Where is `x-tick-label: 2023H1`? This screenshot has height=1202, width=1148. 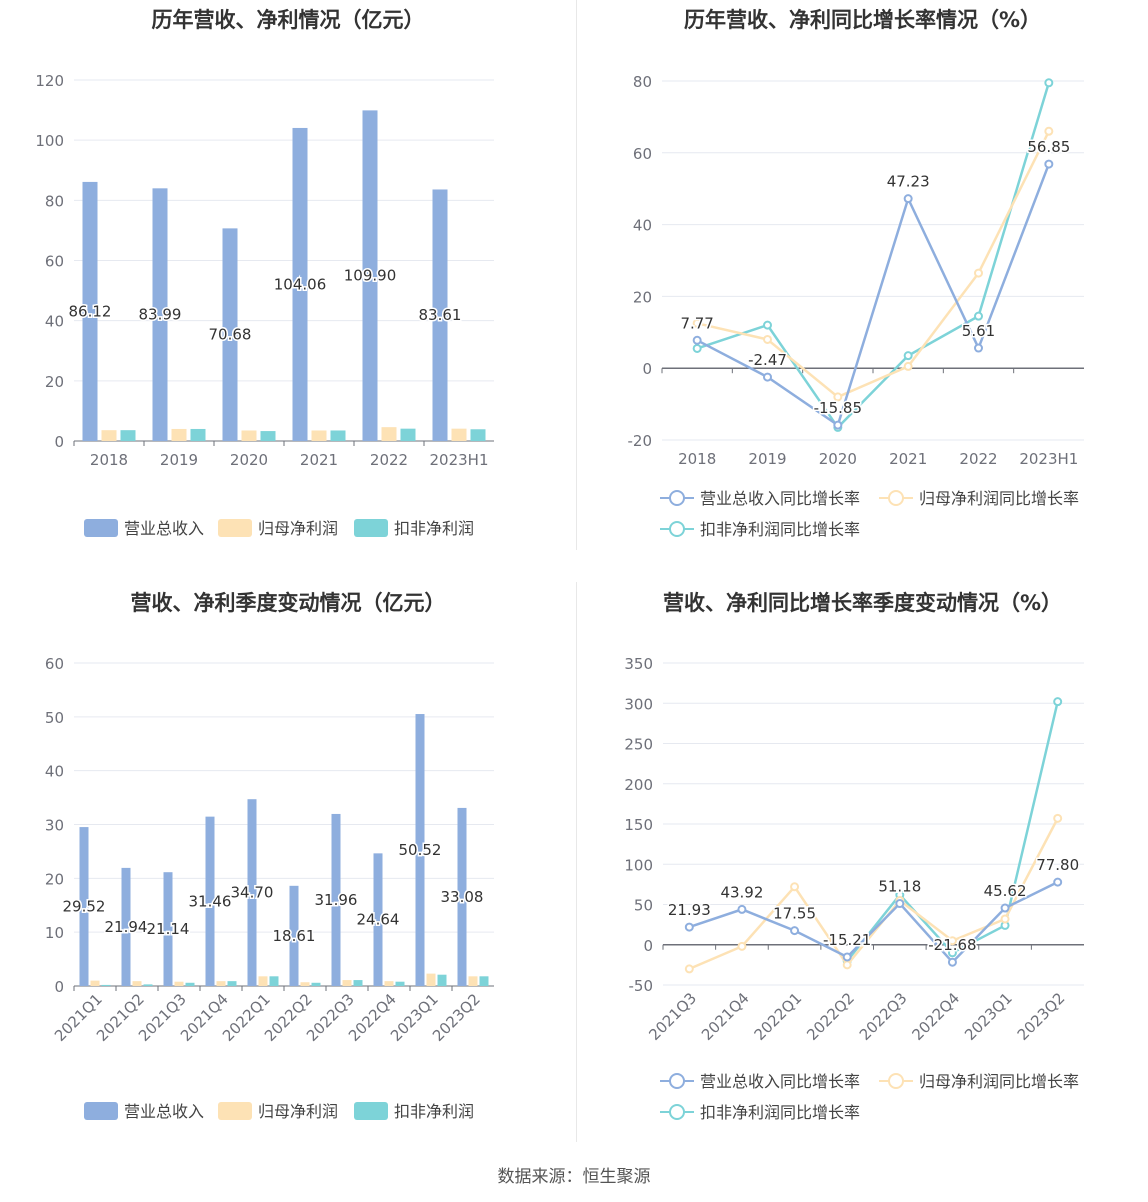
x-tick-label: 2023H1 is located at coordinates (459, 460).